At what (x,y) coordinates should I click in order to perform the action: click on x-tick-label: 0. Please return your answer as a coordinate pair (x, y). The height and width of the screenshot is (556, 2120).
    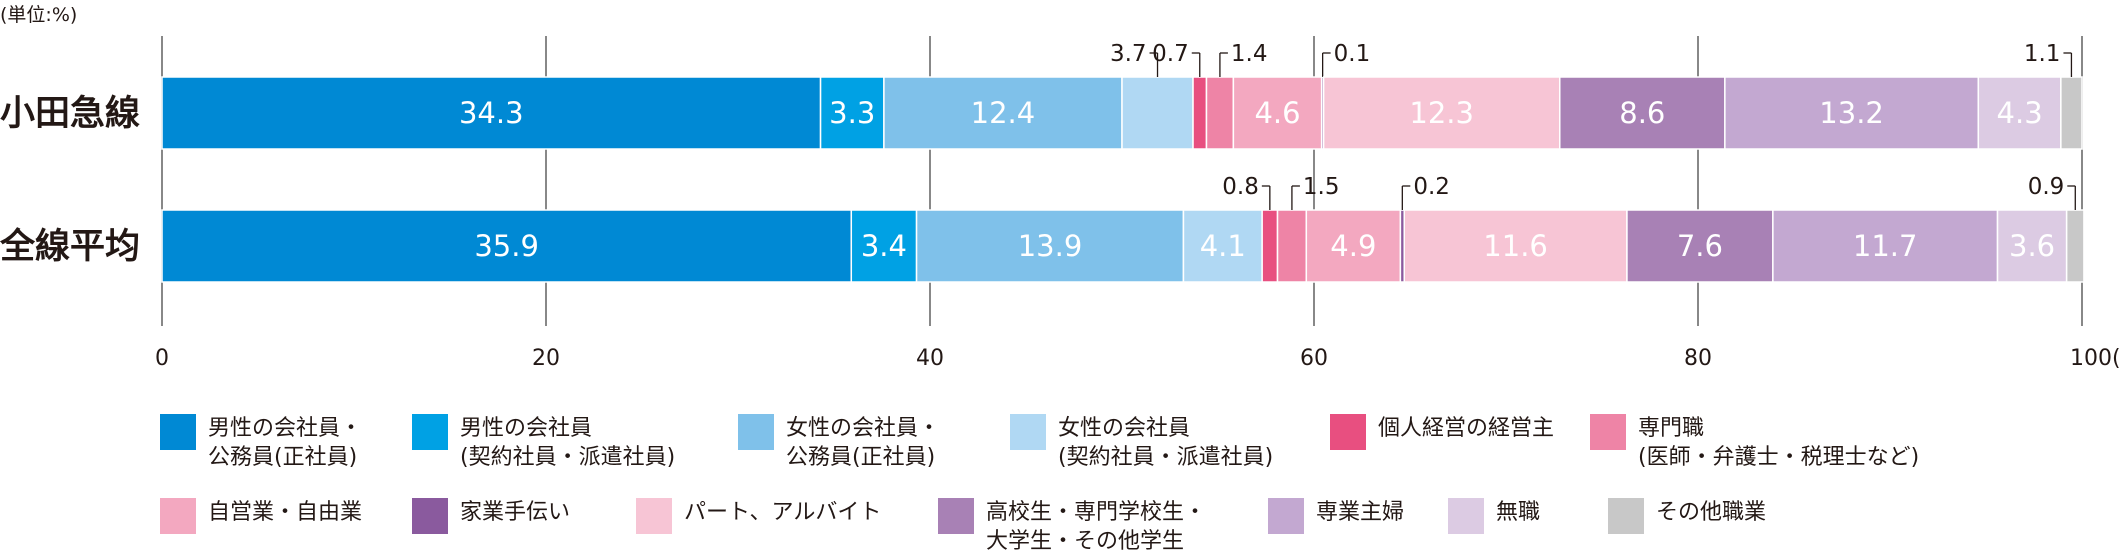
    Looking at the image, I should click on (162, 358).